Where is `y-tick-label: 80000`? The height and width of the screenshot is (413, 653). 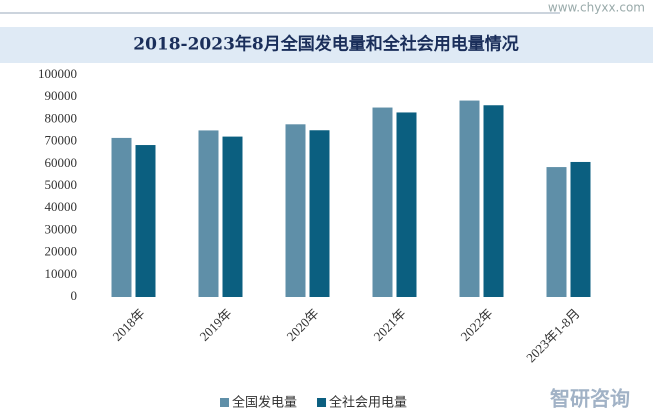
y-tick-label: 80000 is located at coordinates (61, 117).